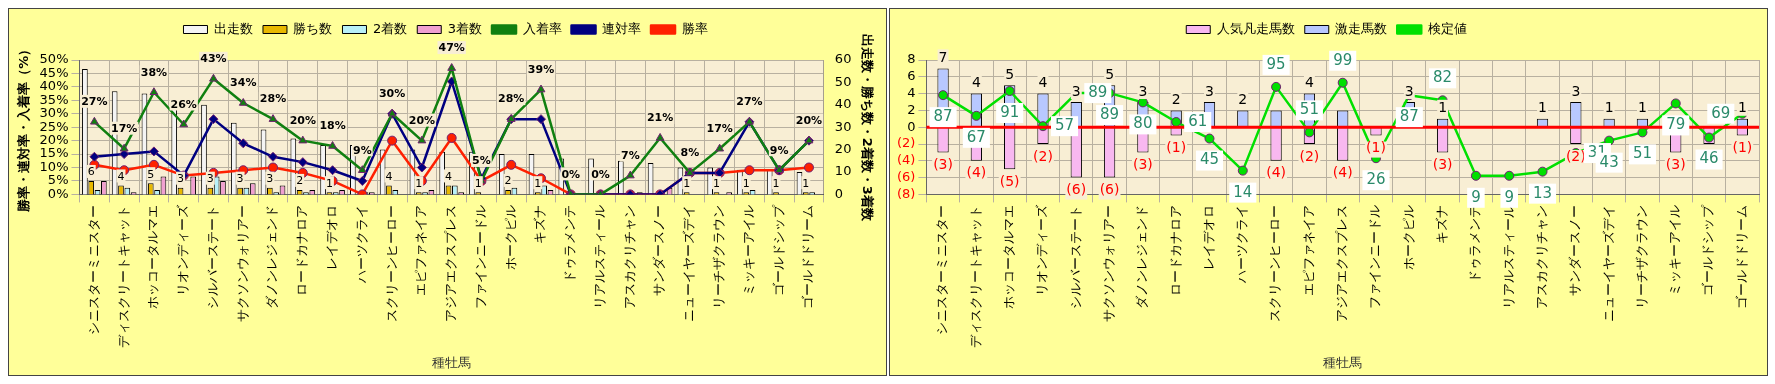  What do you see at coordinates (748, 251) in the screenshot?
I see `x-tick-label: ミッキーアイル` at bounding box center [748, 251].